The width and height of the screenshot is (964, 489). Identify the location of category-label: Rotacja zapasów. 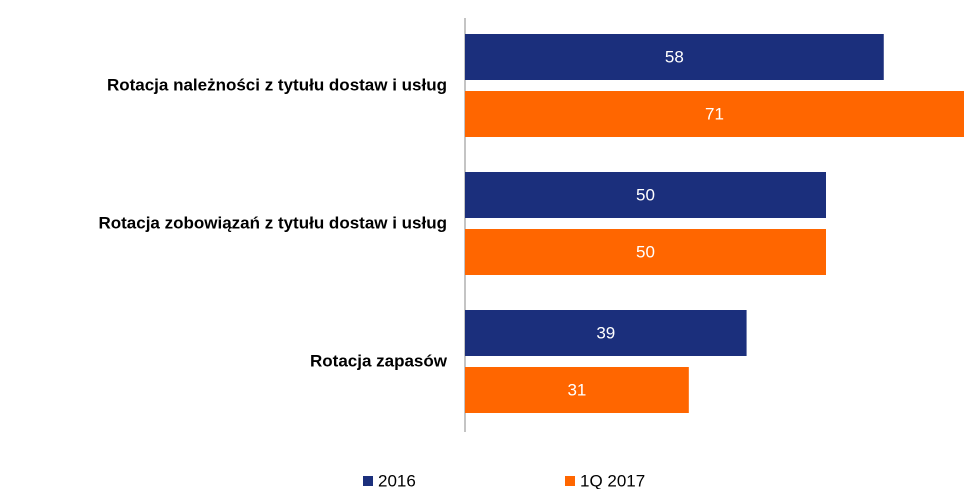
(379, 360).